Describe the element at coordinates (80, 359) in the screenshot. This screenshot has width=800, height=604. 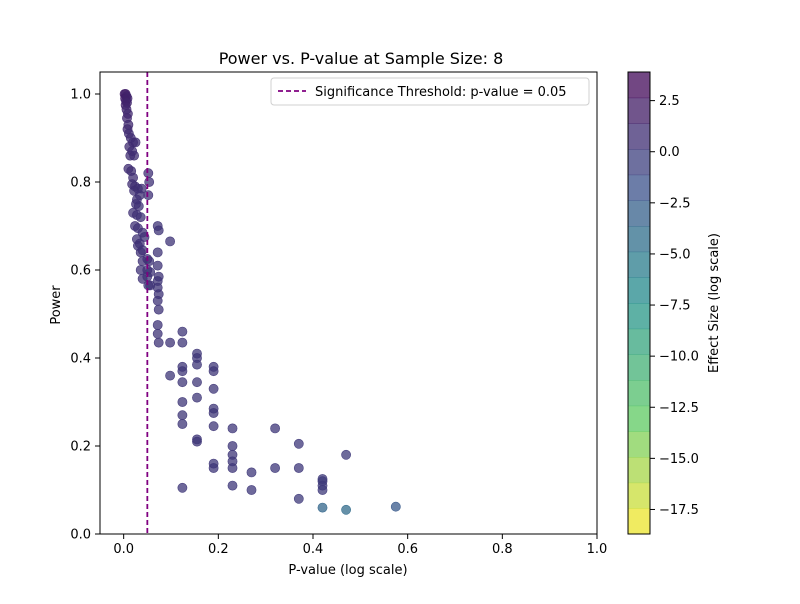
I see `y-tick-label: 0.4` at that location.